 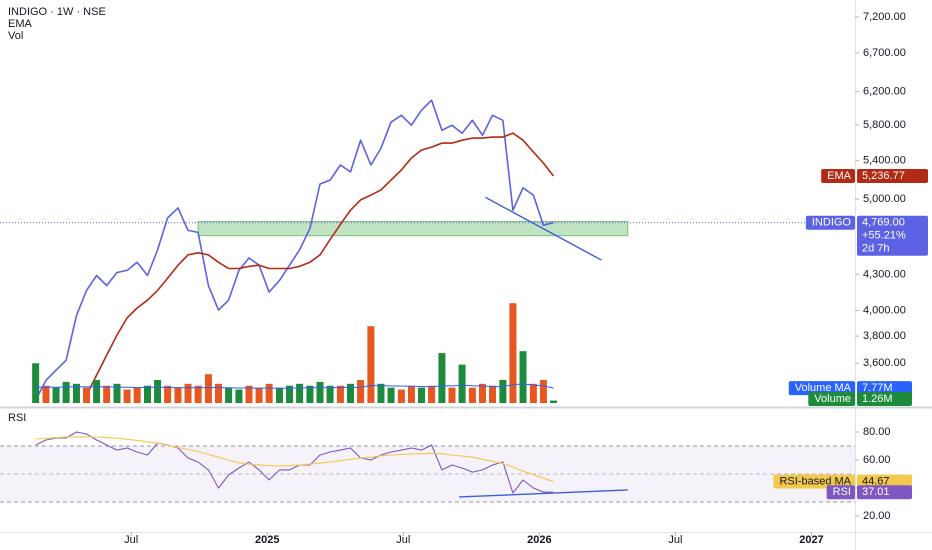 What do you see at coordinates (15, 36) in the screenshot?
I see `volume-legend: Vol` at bounding box center [15, 36].